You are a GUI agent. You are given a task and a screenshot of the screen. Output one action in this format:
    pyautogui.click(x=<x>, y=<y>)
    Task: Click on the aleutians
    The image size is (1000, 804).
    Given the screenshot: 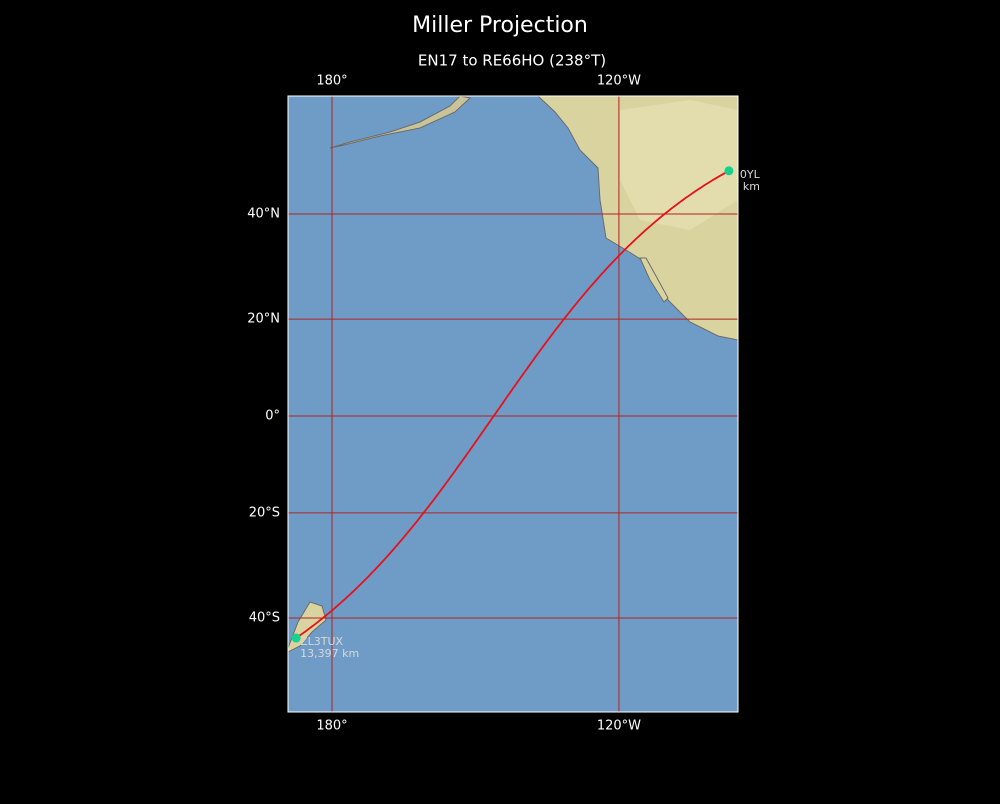 What is the action you would take?
    pyautogui.click(x=400, y=122)
    